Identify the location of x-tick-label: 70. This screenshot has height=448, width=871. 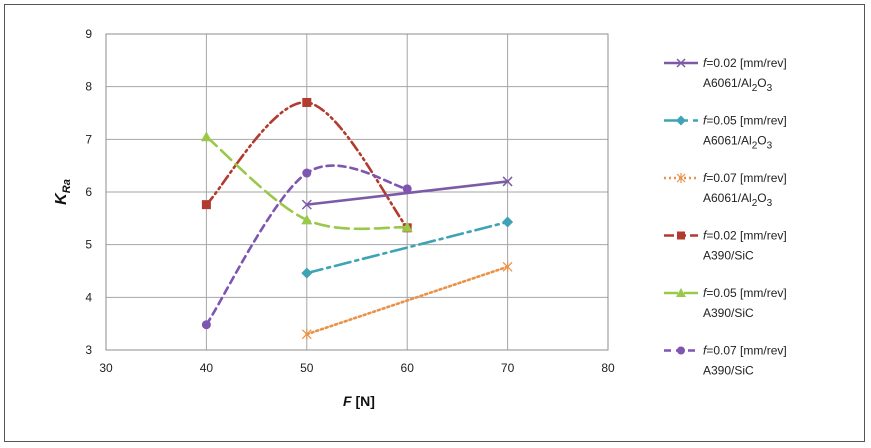
(508, 368).